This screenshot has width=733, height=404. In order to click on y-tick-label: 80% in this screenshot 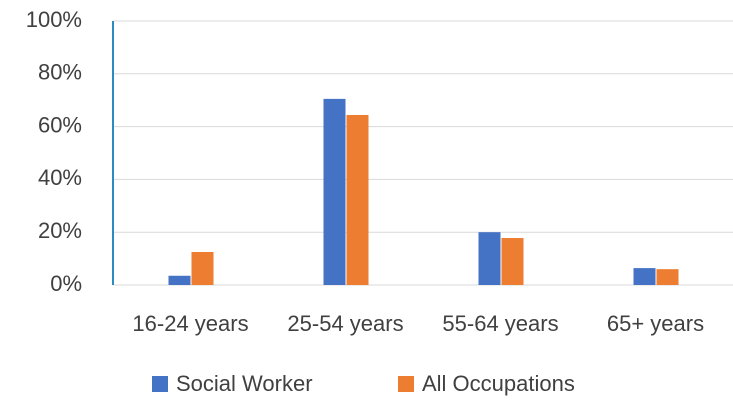, I will do `click(60, 72)`.